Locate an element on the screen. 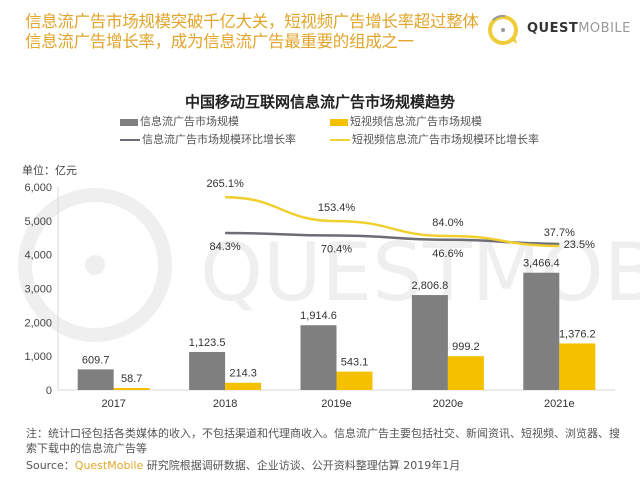  legend-item-bar-total: 信息流广告市场规模 is located at coordinates (179, 121).